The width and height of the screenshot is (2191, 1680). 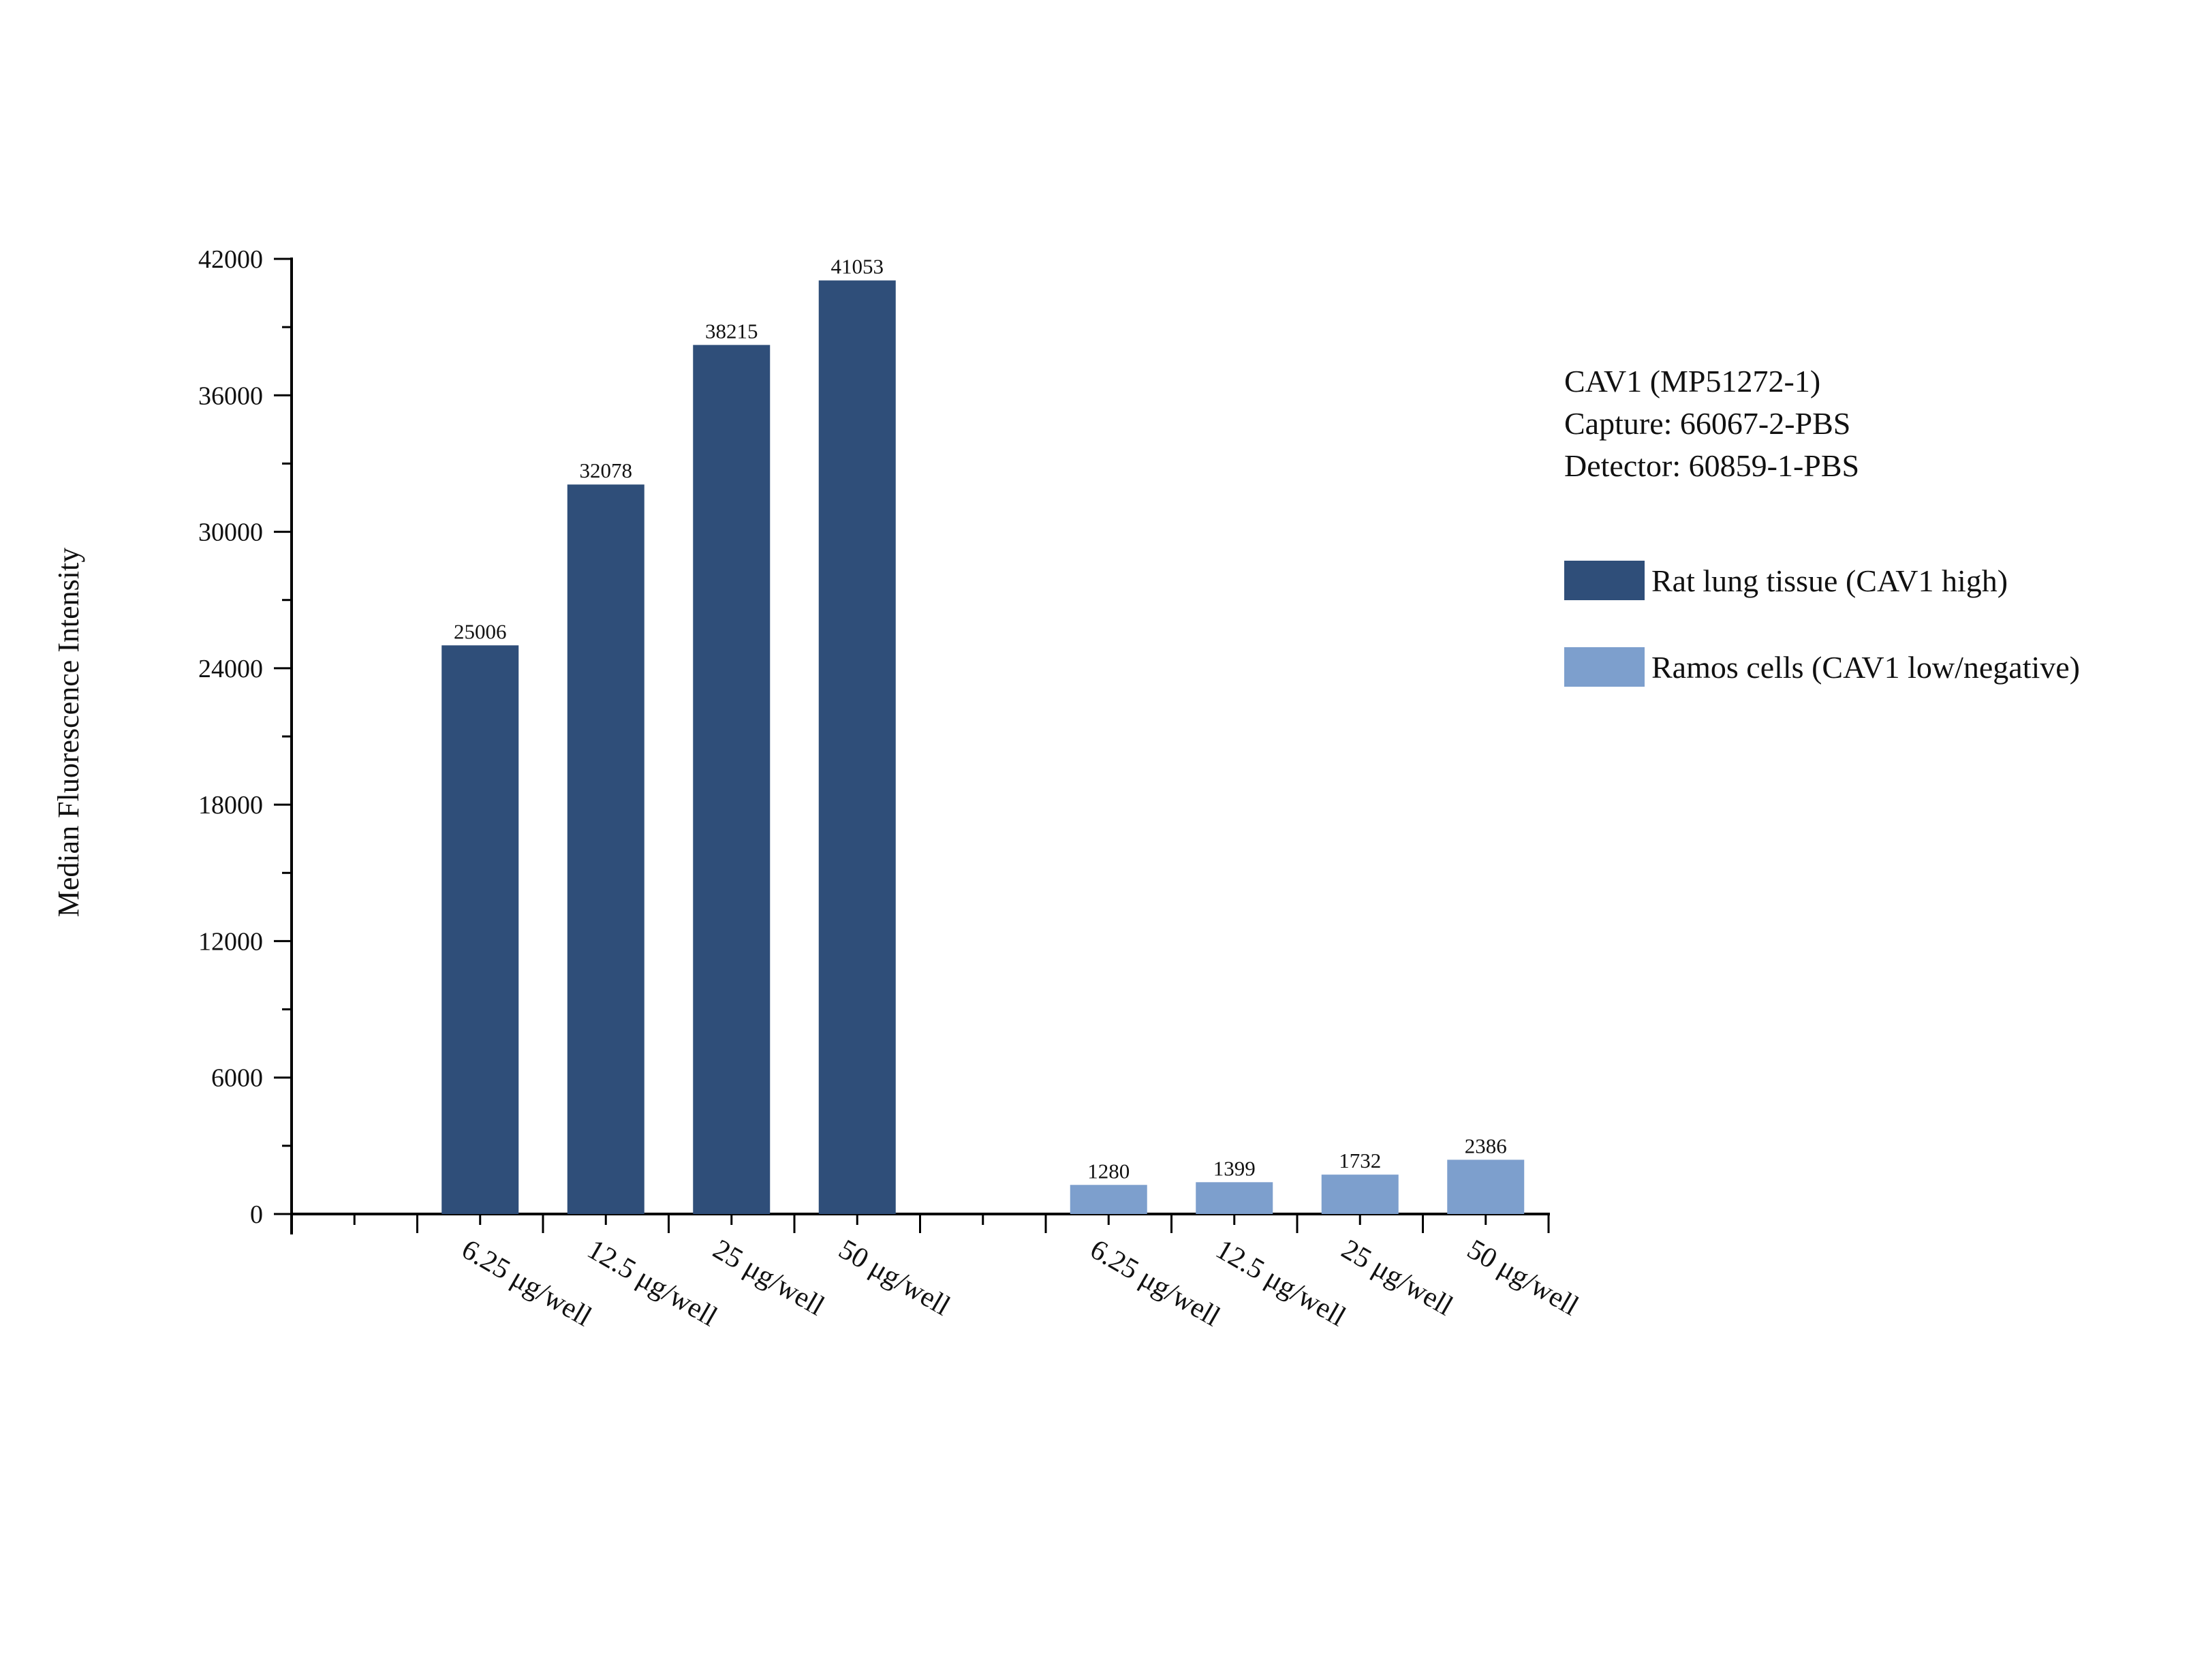 I want to click on bar-value-label: 38215, so click(x=731, y=331).